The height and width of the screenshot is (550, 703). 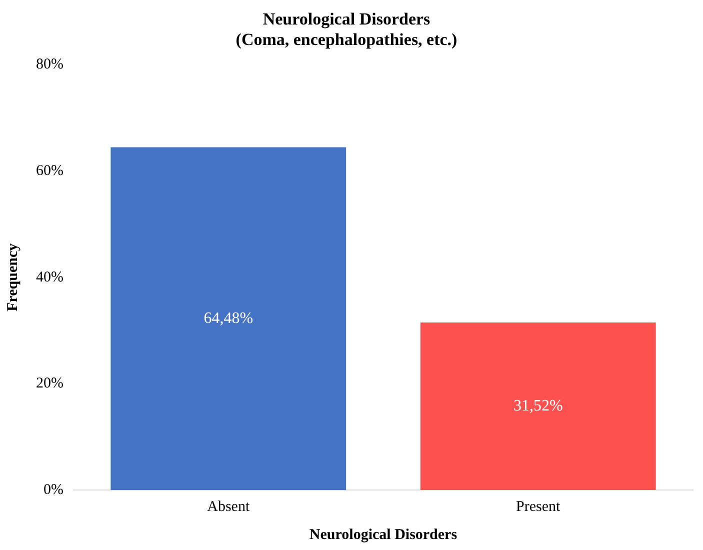 I want to click on x-tick-label: Present, so click(x=539, y=506).